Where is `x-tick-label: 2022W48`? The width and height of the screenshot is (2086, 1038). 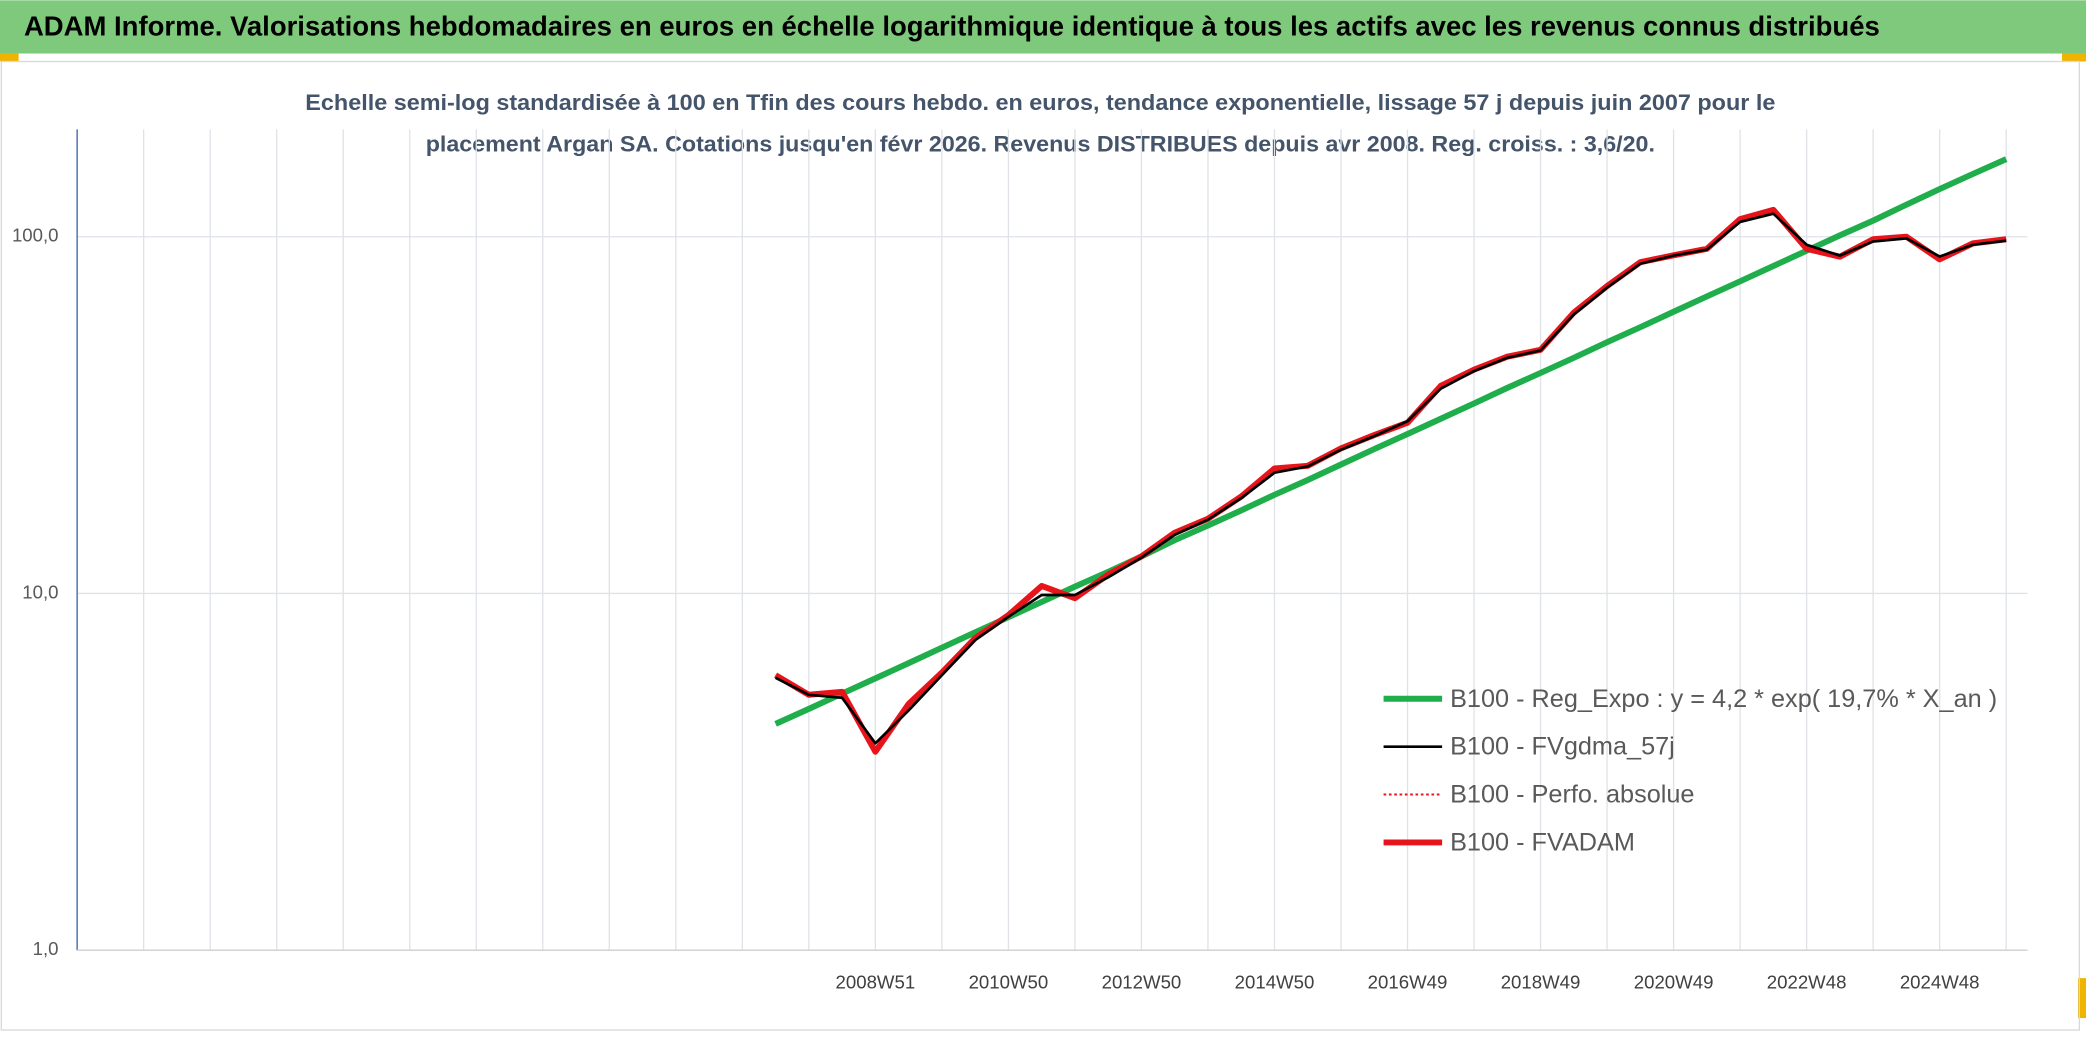 x-tick-label: 2022W48 is located at coordinates (1807, 981).